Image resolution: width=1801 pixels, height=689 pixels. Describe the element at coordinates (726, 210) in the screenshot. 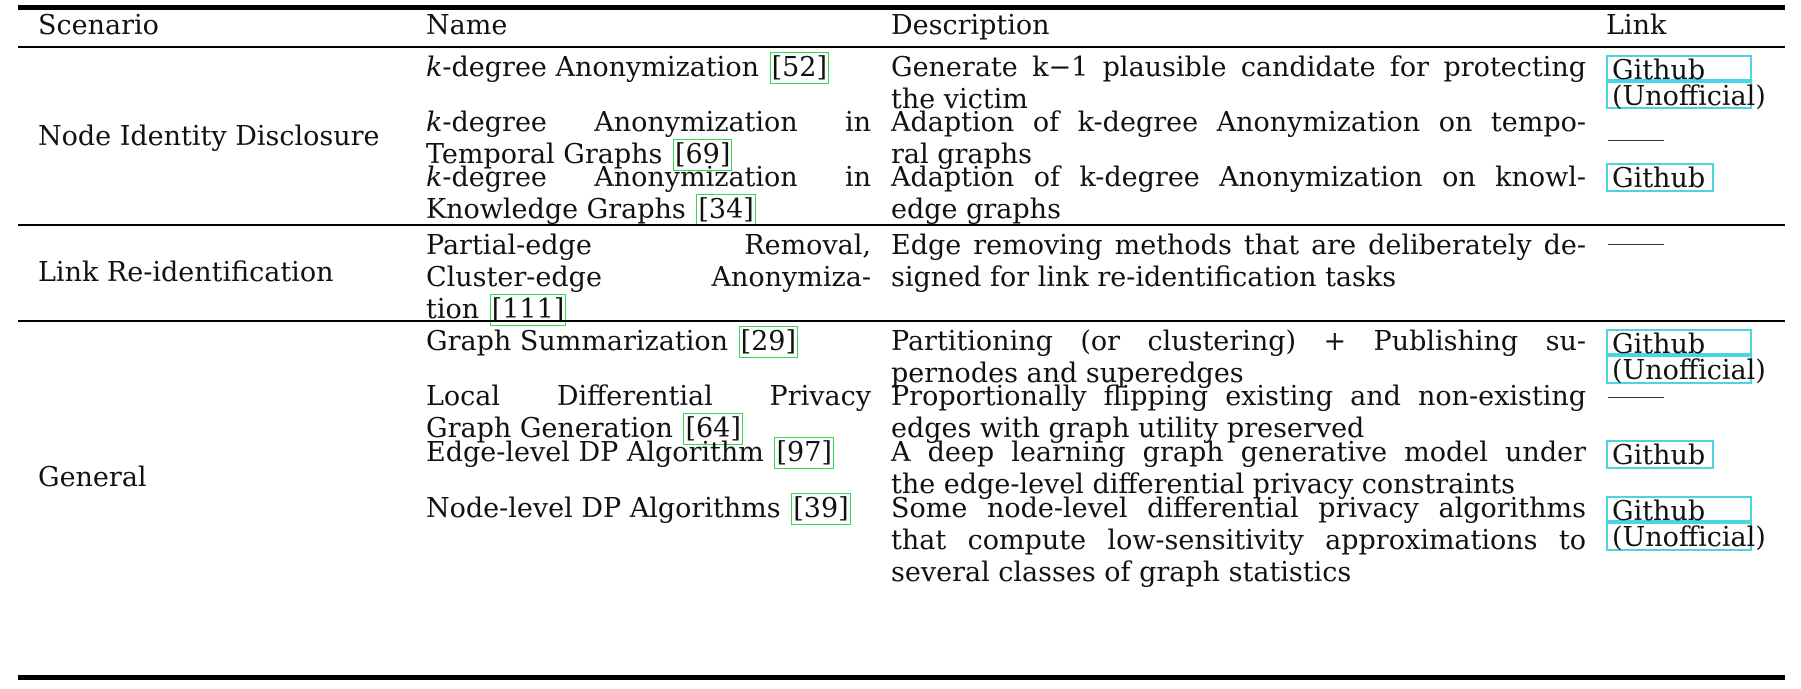

I see `citation-34: [34]` at that location.